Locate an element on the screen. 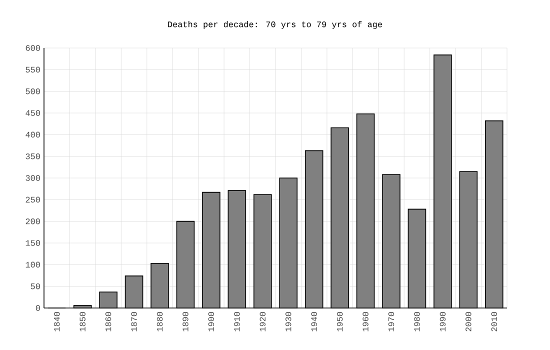  x-tick-label: 1920 is located at coordinates (263, 322).